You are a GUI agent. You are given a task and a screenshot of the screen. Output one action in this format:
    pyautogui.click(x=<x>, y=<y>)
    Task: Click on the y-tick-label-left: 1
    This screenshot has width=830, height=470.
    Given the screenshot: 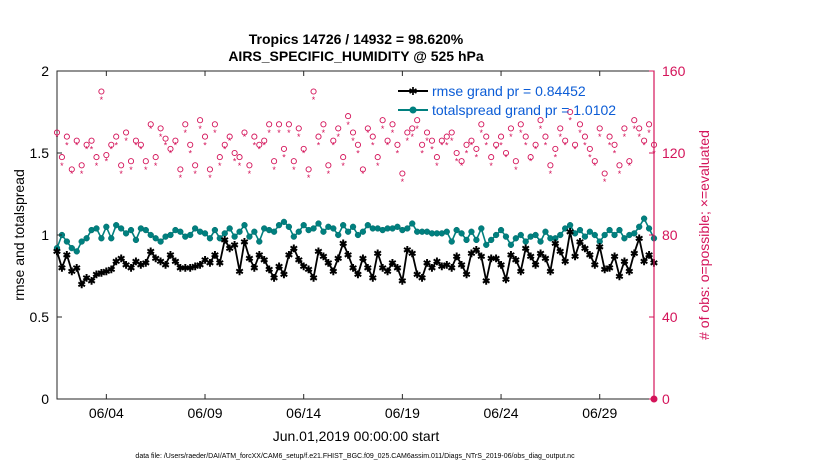 What is the action you would take?
    pyautogui.click(x=45, y=235)
    